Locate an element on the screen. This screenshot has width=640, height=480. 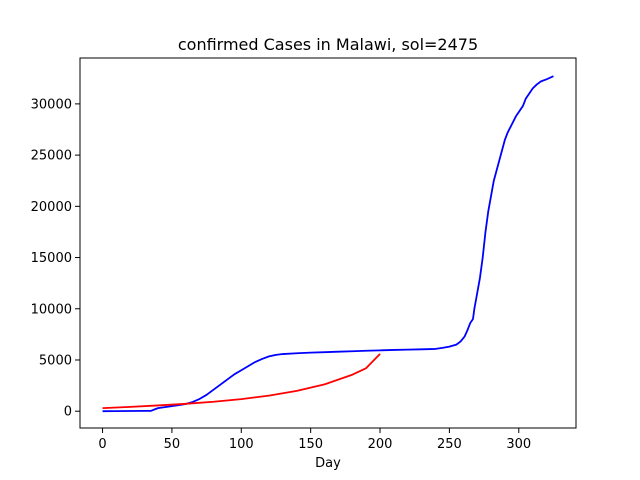
y-tick-label: 30000 is located at coordinates (51, 104).